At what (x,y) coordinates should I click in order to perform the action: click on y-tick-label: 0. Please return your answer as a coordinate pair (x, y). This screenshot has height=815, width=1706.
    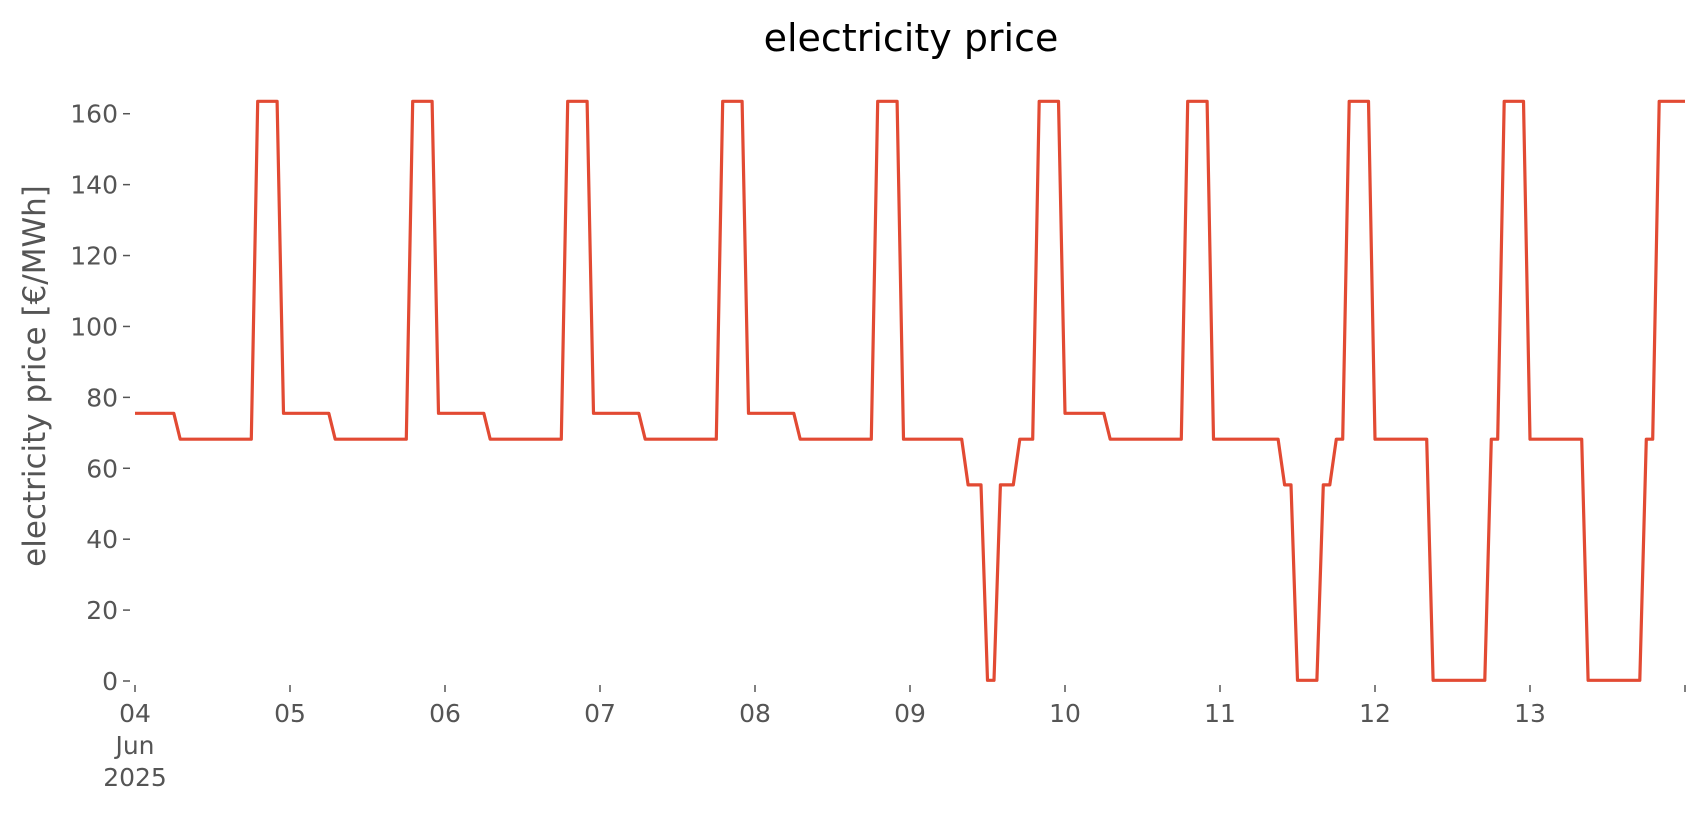
    Looking at the image, I should click on (110, 681).